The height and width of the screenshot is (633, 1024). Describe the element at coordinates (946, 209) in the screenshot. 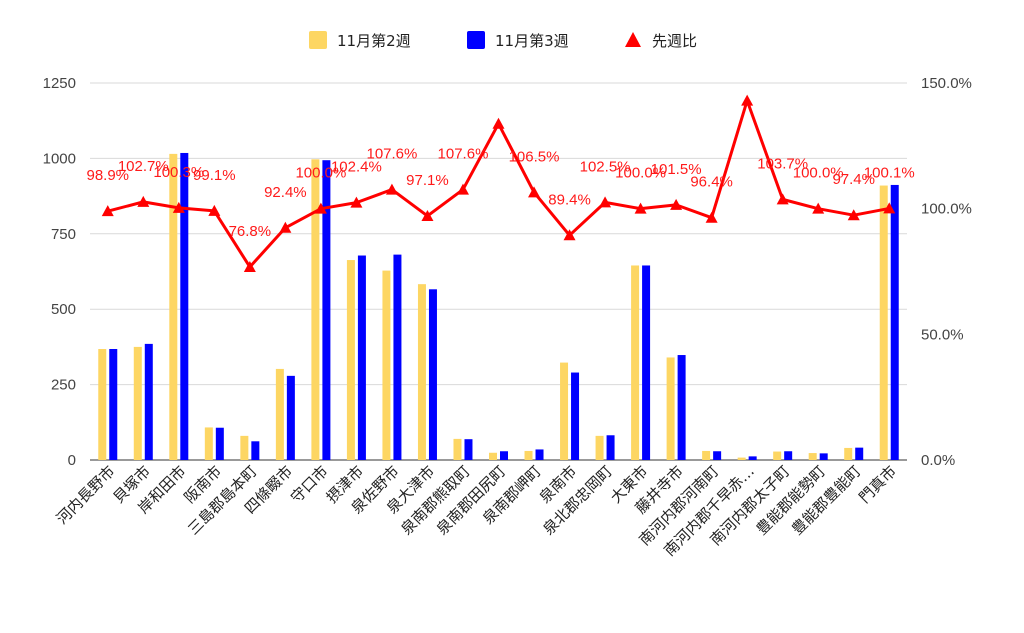

I see `right-tick-label: 100.0%` at that location.